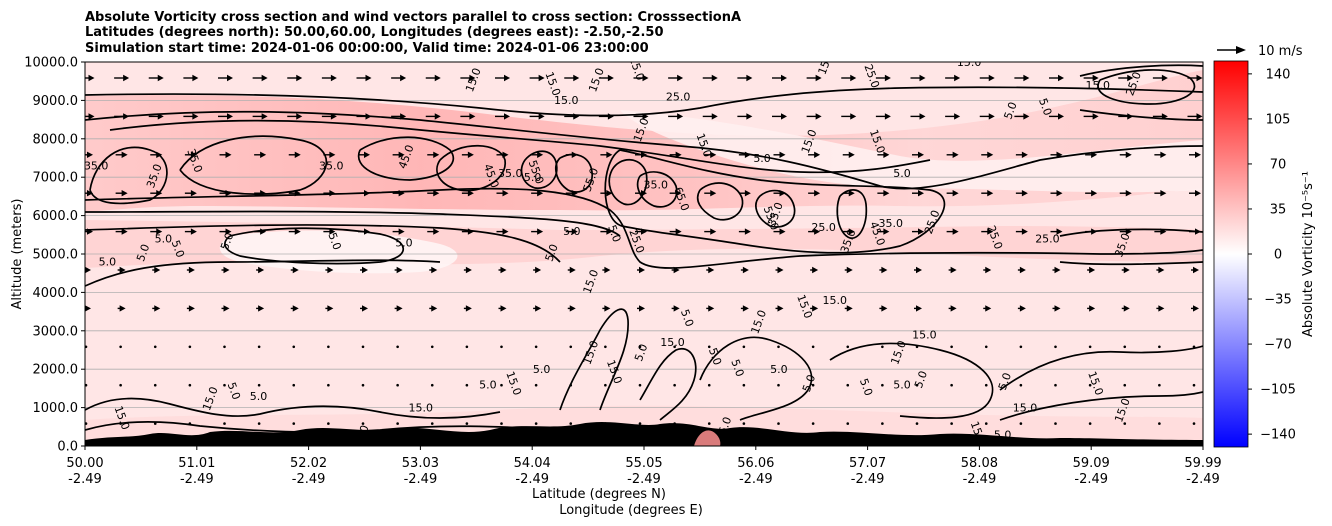 The image size is (1332, 526). Describe the element at coordinates (1202, 463) in the screenshot. I see `x-tick-latitude: 59.99` at that location.